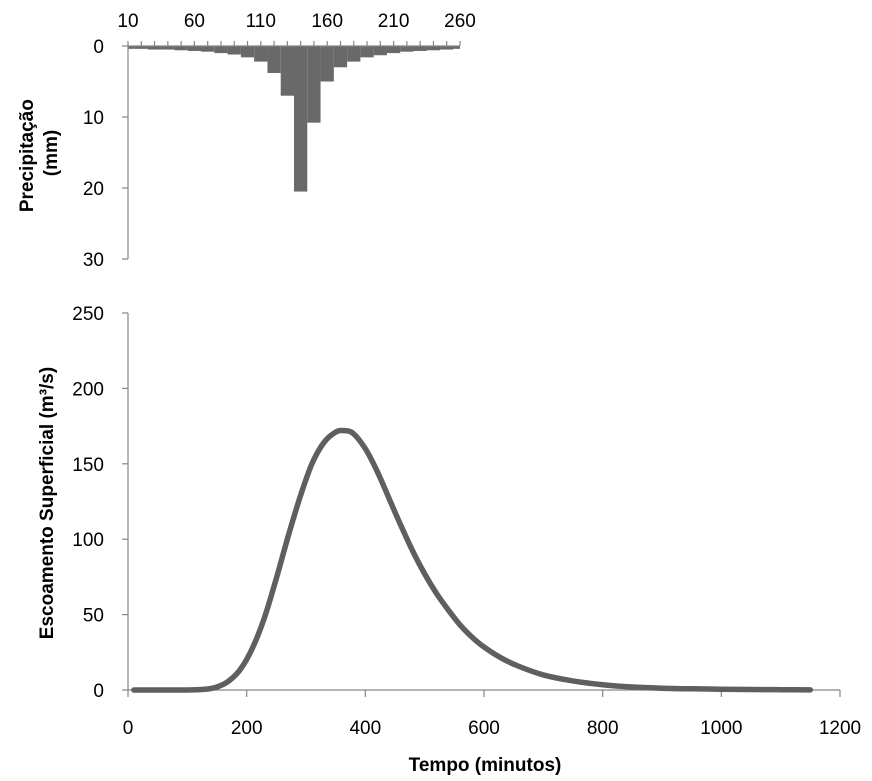 The height and width of the screenshot is (781, 872). What do you see at coordinates (88, 389) in the screenshot?
I see `runoff-y-tick-label: 200` at bounding box center [88, 389].